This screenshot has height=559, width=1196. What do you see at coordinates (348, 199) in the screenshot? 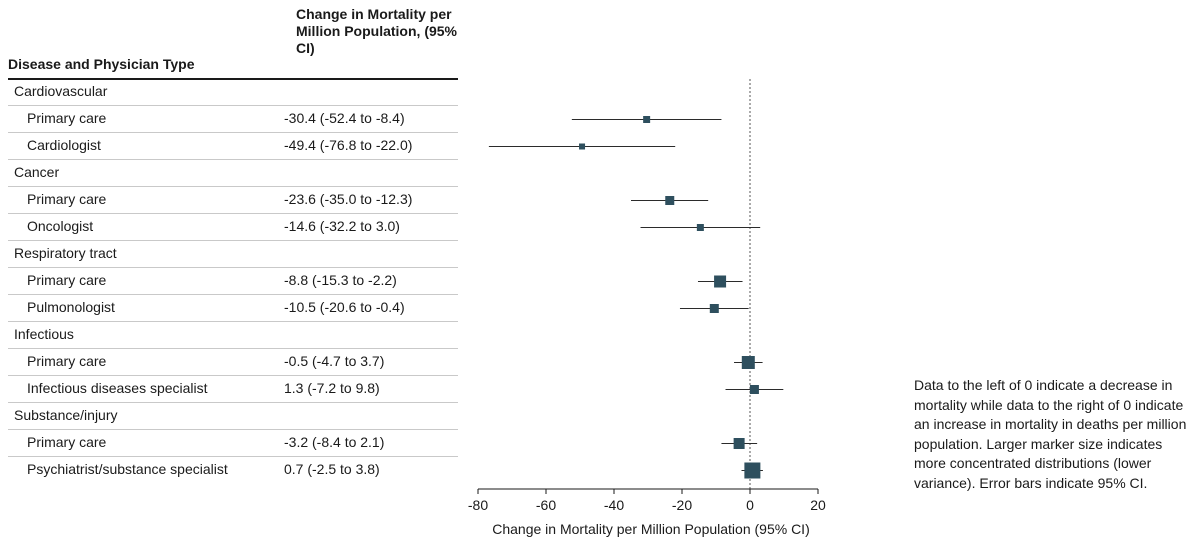
I see `row-estimate: -23.6 (-35.0 to -12.3)` at bounding box center [348, 199].